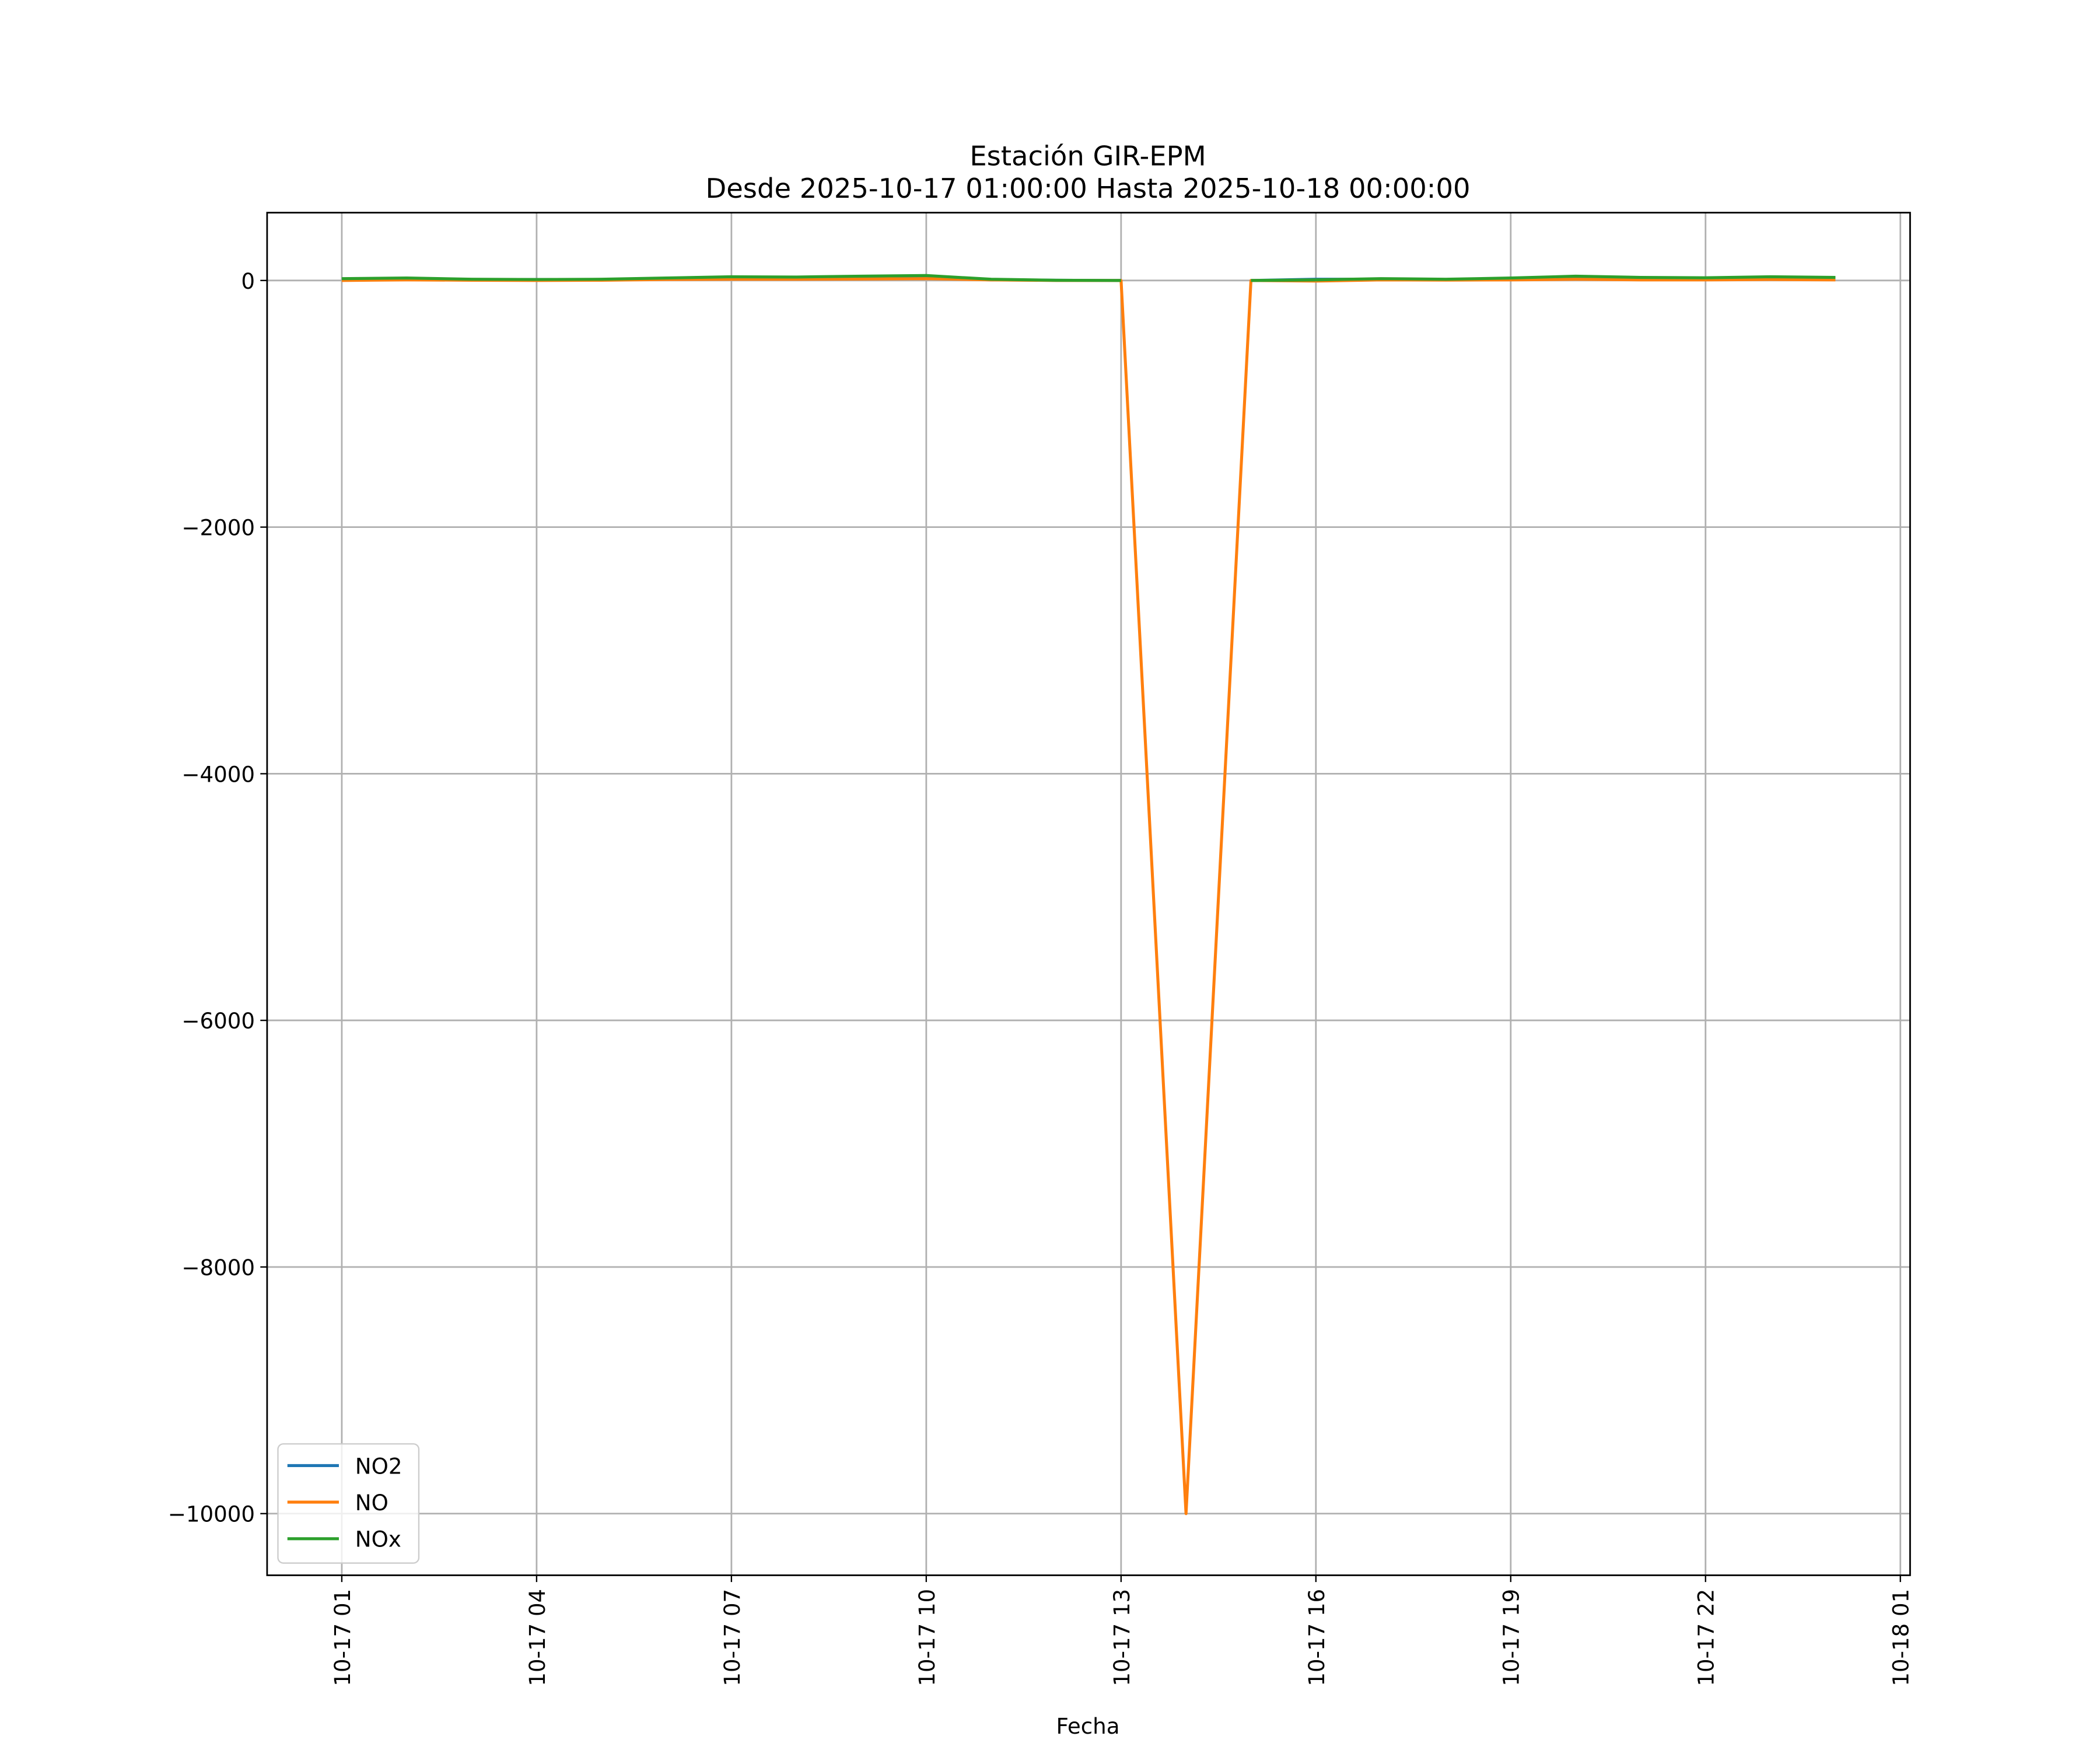  Describe the element at coordinates (537, 1637) in the screenshot. I see `x-tick-label: 10-17 04` at that location.